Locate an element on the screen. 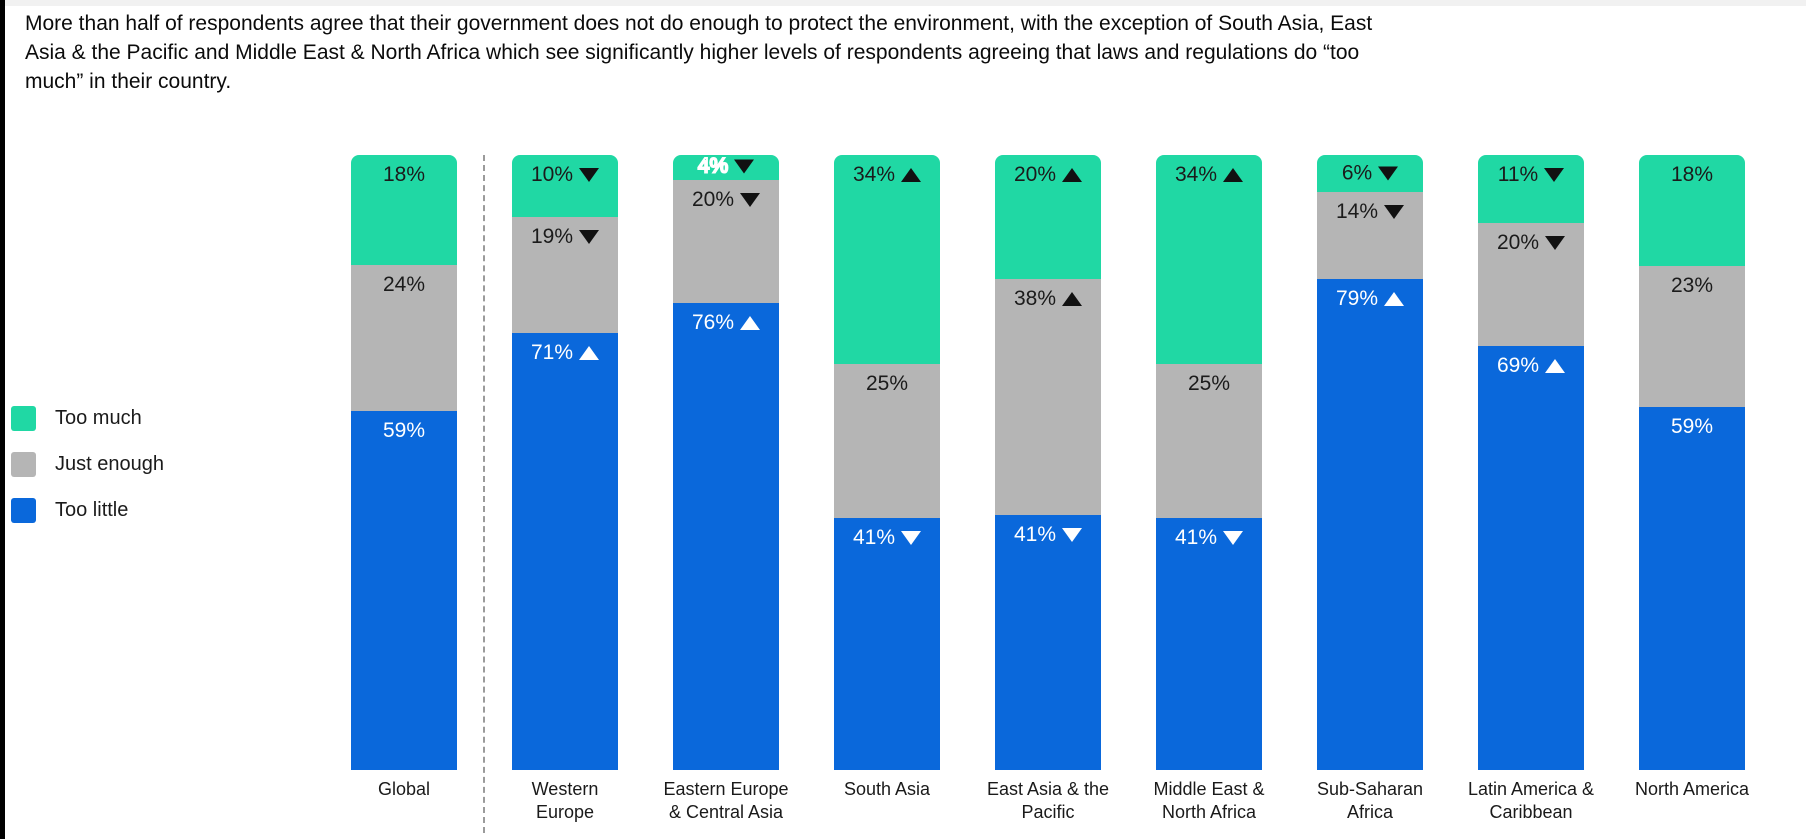 This screenshot has width=1806, height=839. segment-value-label: 79% is located at coordinates (1370, 299).